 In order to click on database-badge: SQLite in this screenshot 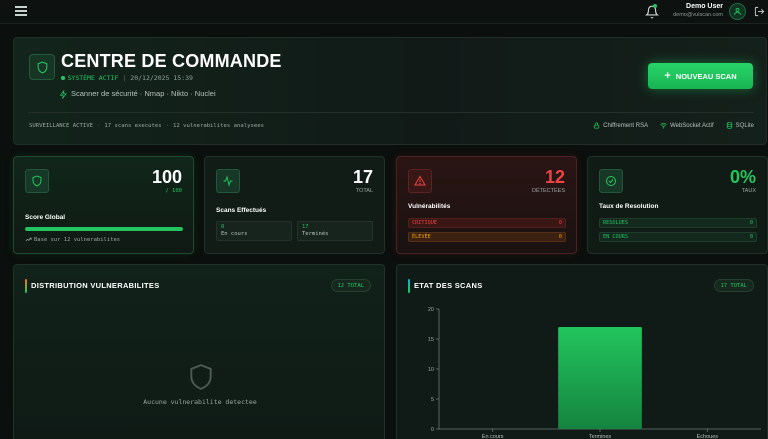, I will do `click(740, 125)`.